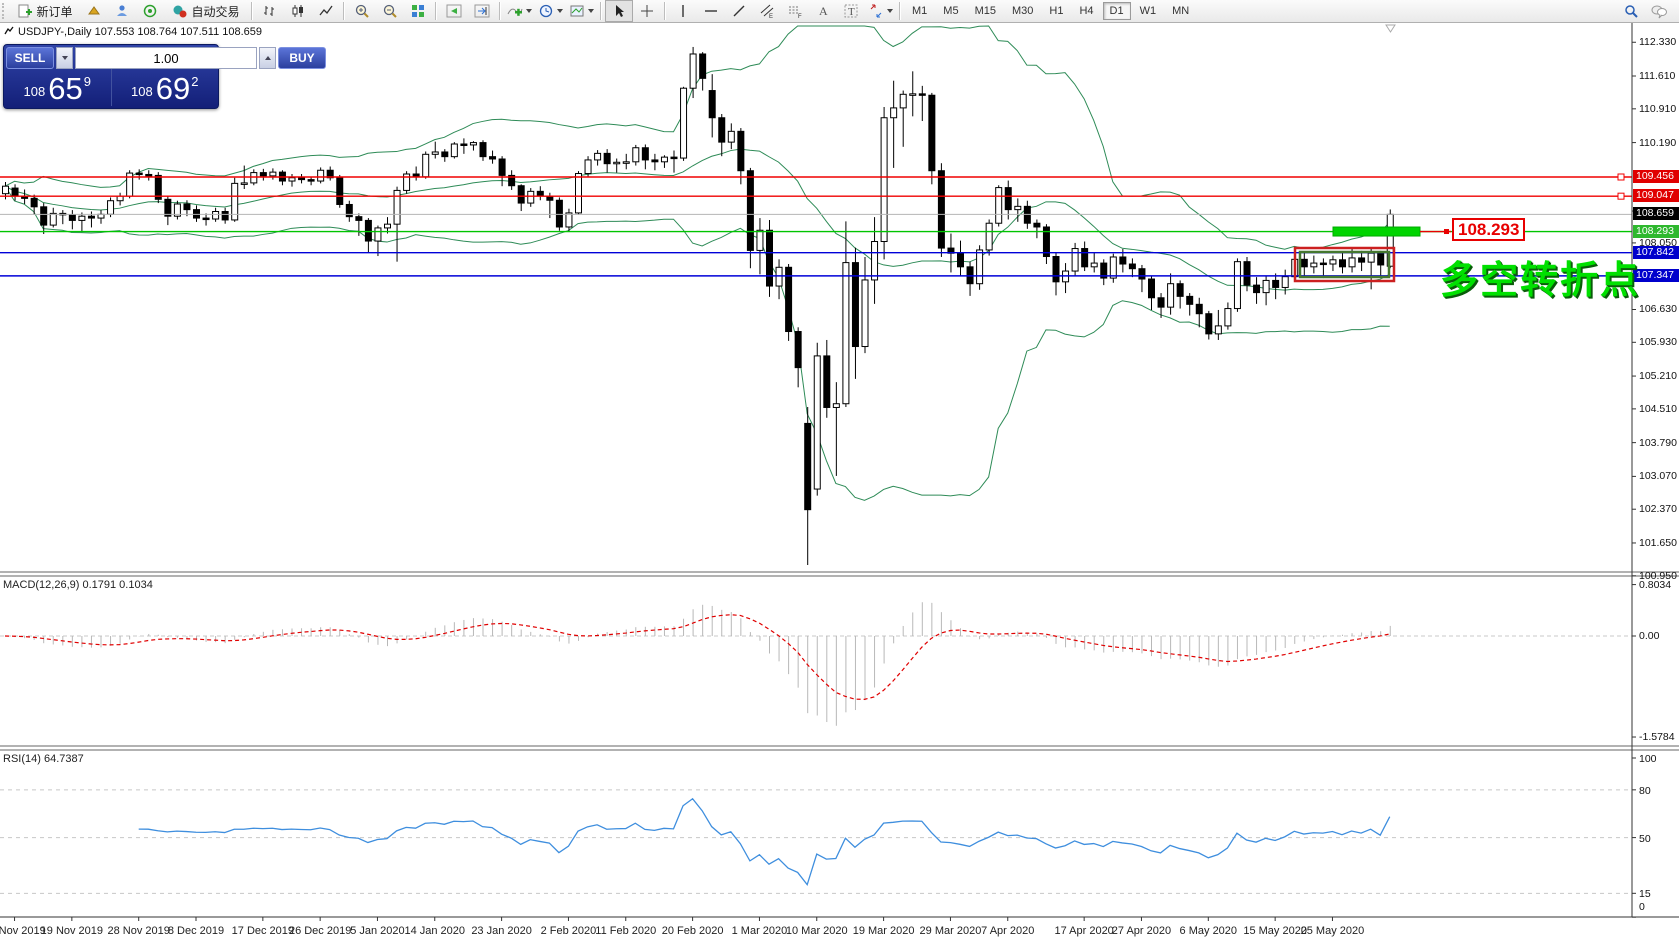 This screenshot has height=942, width=1679. What do you see at coordinates (529, 11) in the screenshot?
I see `indicators-caret` at bounding box center [529, 11].